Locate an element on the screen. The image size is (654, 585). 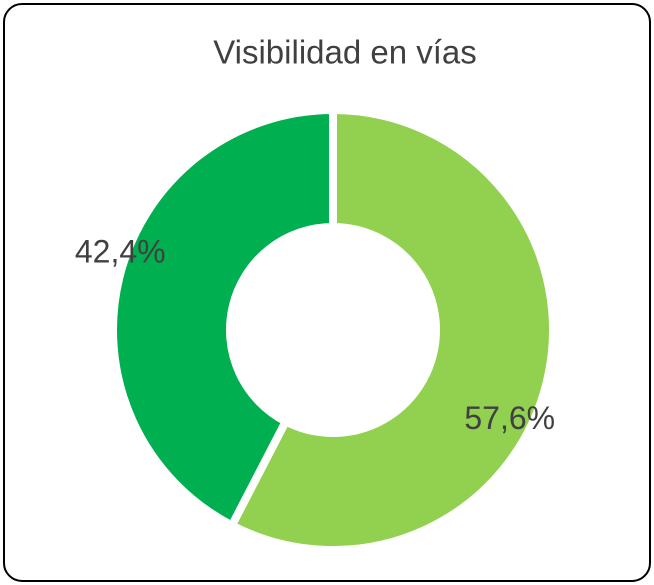
chart-title: Visibilidad en vías is located at coordinates (345, 52).